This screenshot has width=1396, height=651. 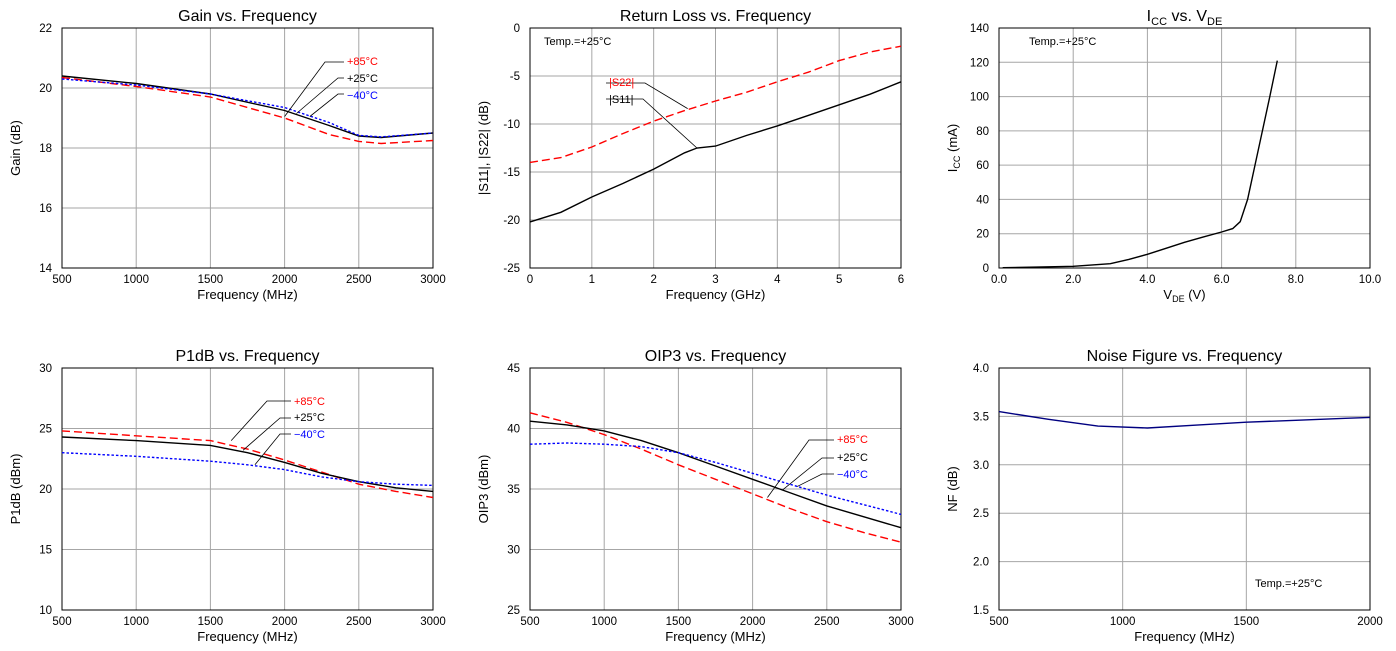 I want to click on chart-title: Gain vs. Frequency, so click(x=247, y=16).